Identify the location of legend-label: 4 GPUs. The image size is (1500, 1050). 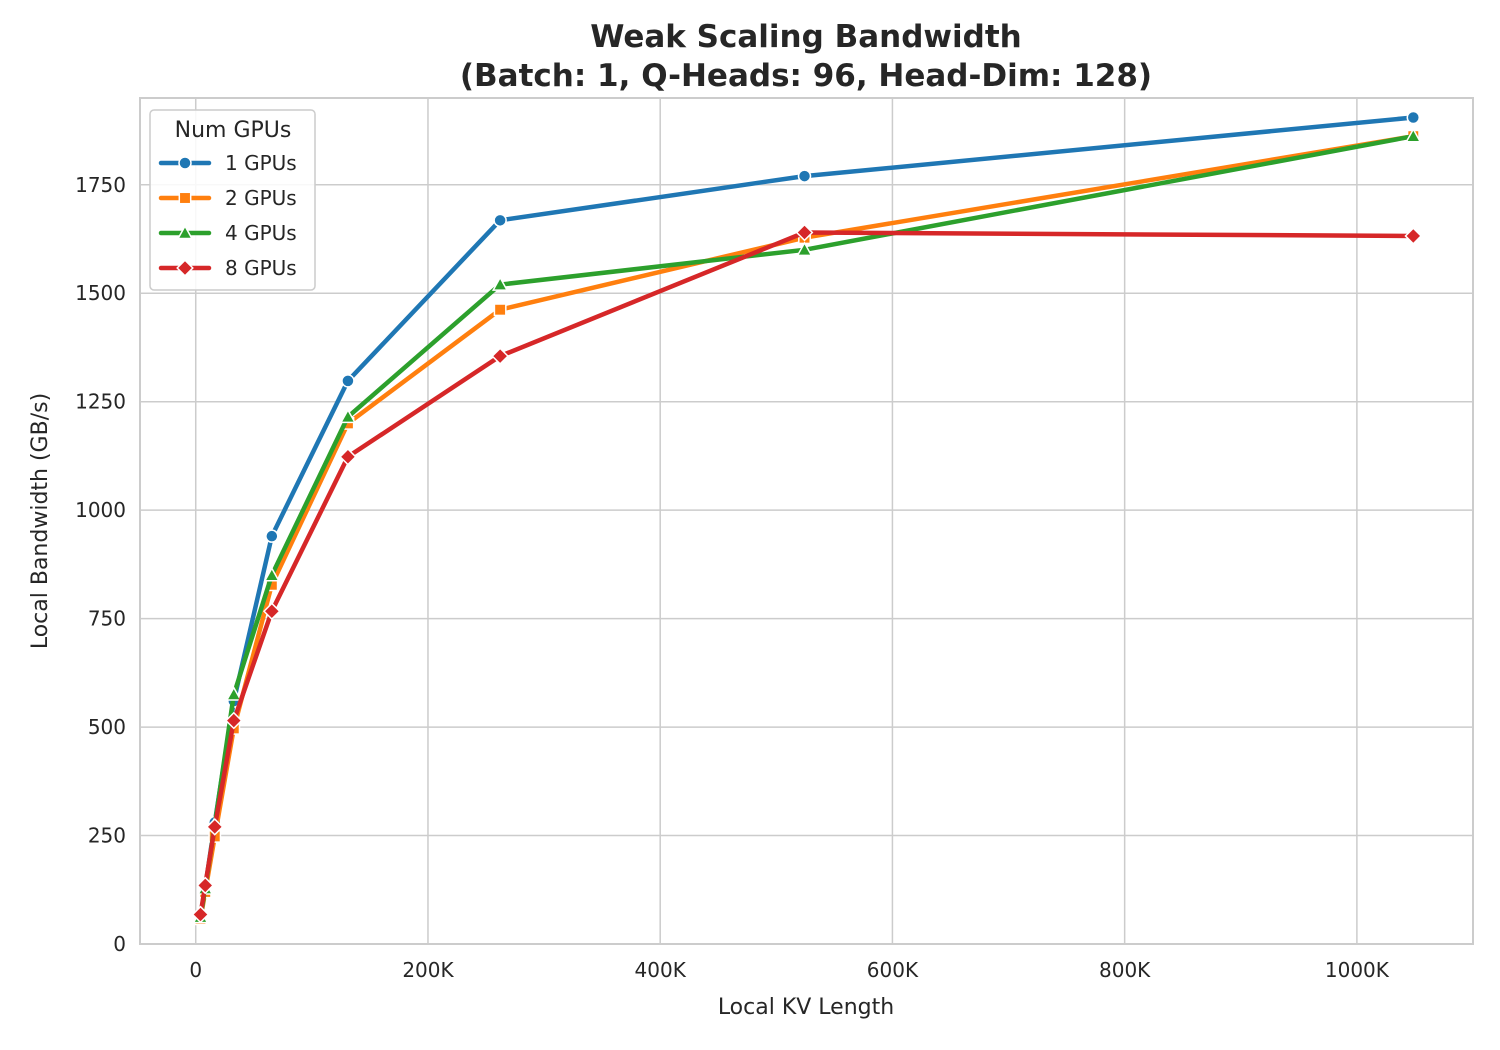
(261, 233).